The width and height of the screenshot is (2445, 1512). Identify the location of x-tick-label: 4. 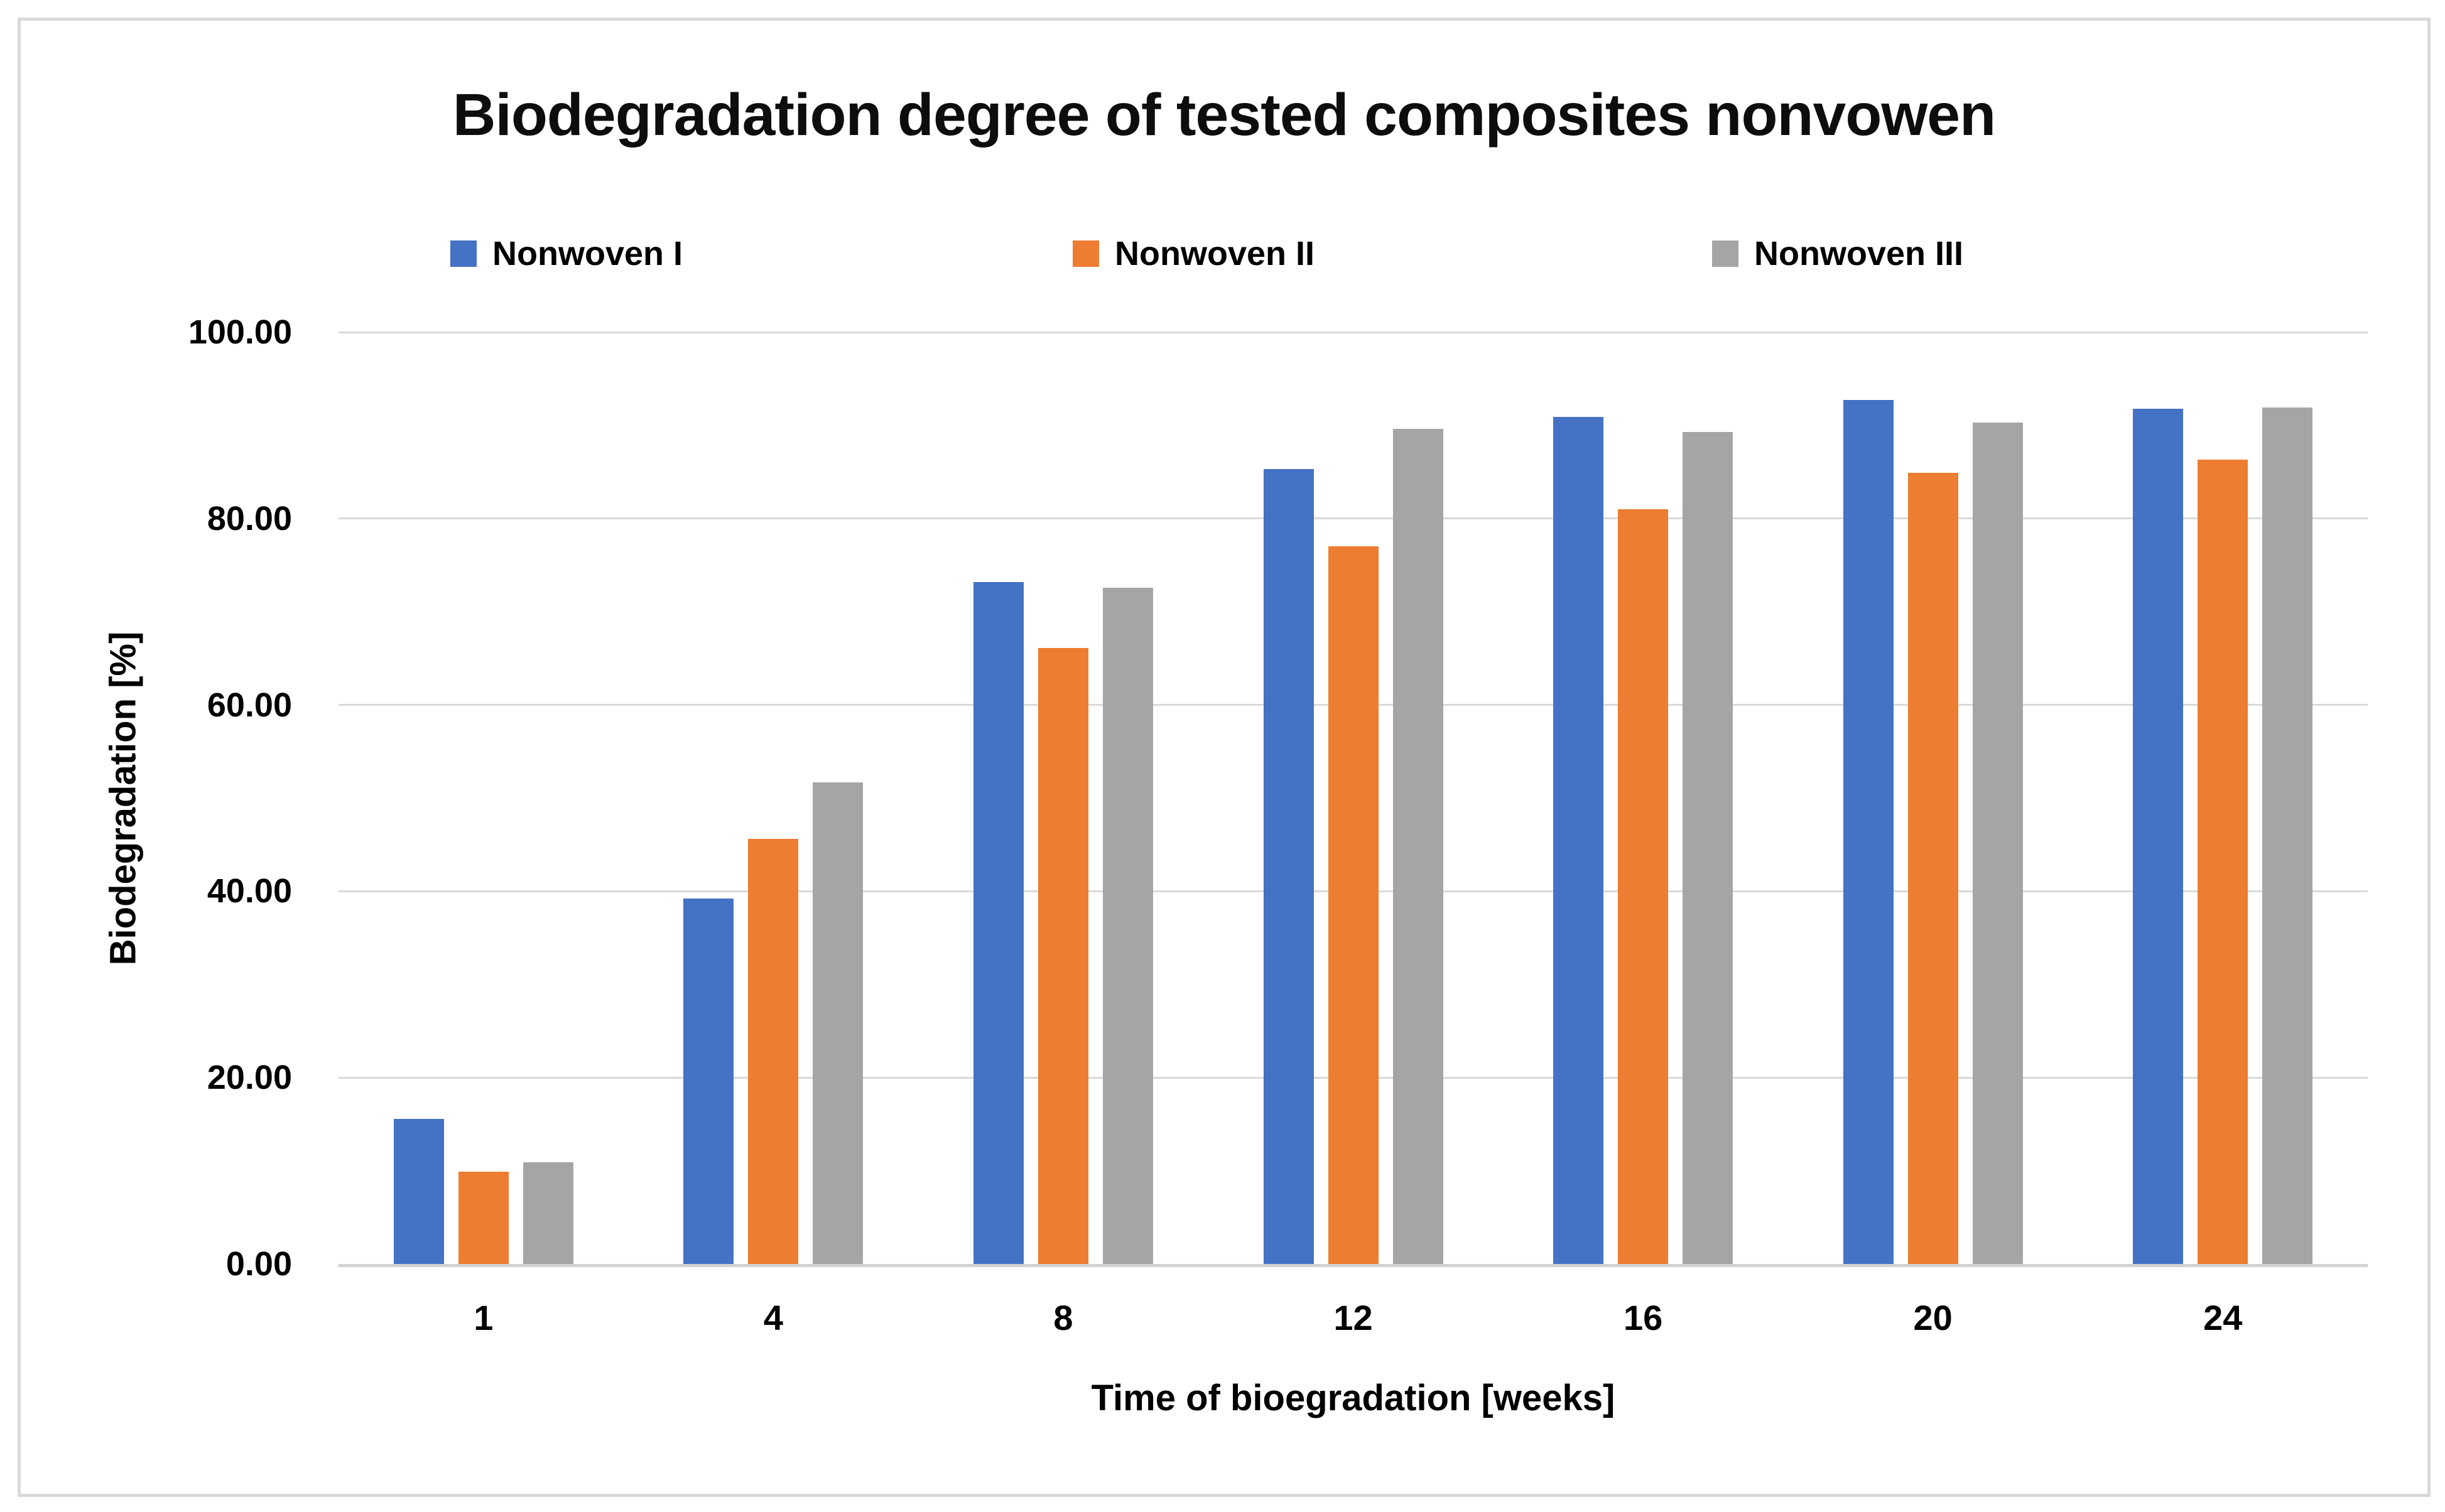
(773, 1317).